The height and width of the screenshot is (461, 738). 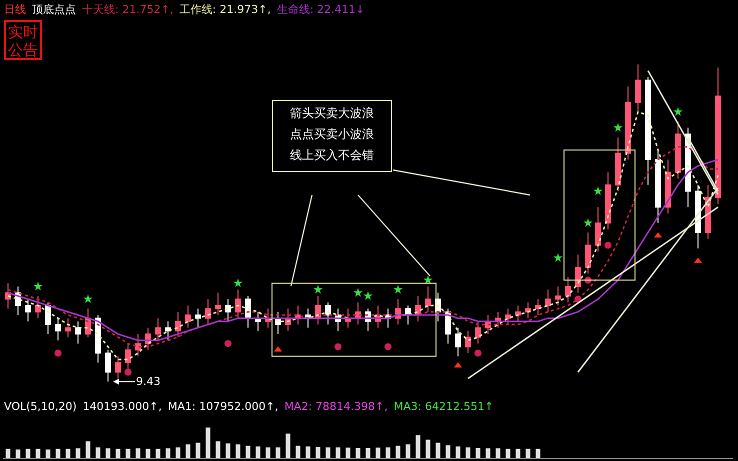 I want to click on text: 工作线: 21.973↑,, so click(x=225, y=9).